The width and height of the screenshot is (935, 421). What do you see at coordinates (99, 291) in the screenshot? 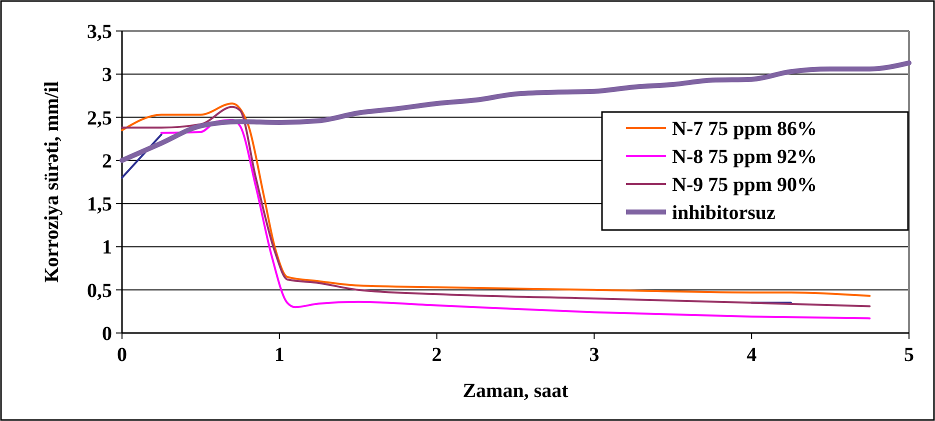
I see `y-tick-label: 0,5` at bounding box center [99, 291].